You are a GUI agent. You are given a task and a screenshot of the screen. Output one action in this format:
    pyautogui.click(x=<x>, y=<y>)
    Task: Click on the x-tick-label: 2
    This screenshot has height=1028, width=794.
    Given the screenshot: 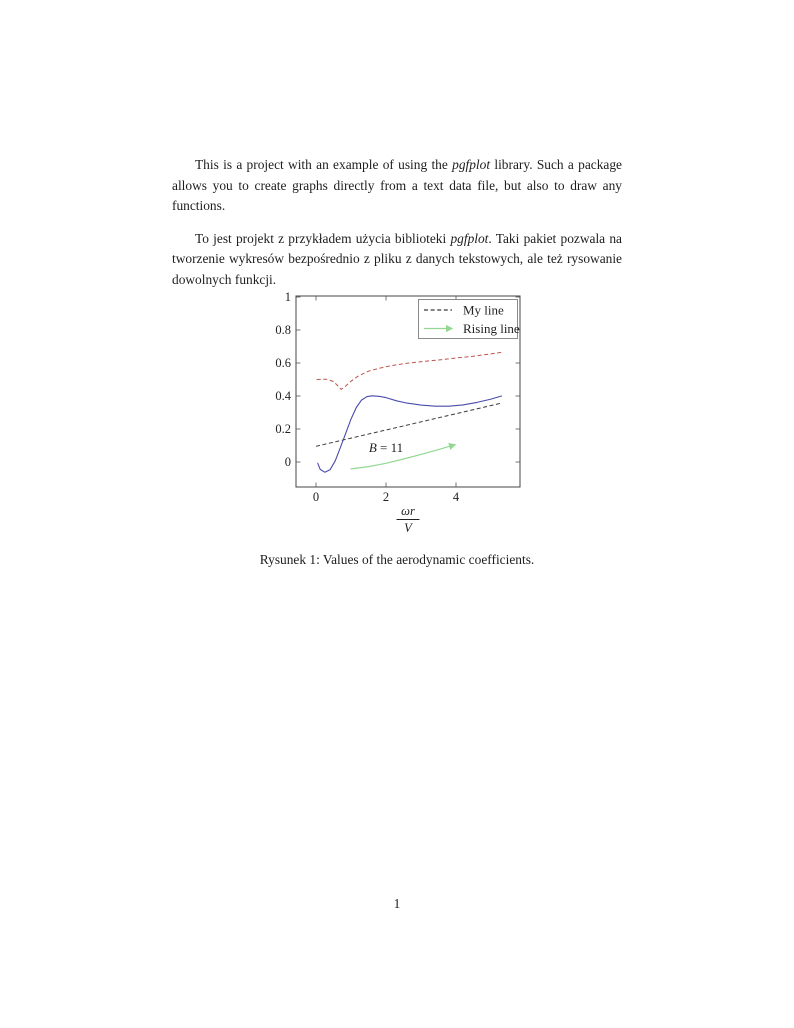 What is the action you would take?
    pyautogui.click(x=386, y=497)
    